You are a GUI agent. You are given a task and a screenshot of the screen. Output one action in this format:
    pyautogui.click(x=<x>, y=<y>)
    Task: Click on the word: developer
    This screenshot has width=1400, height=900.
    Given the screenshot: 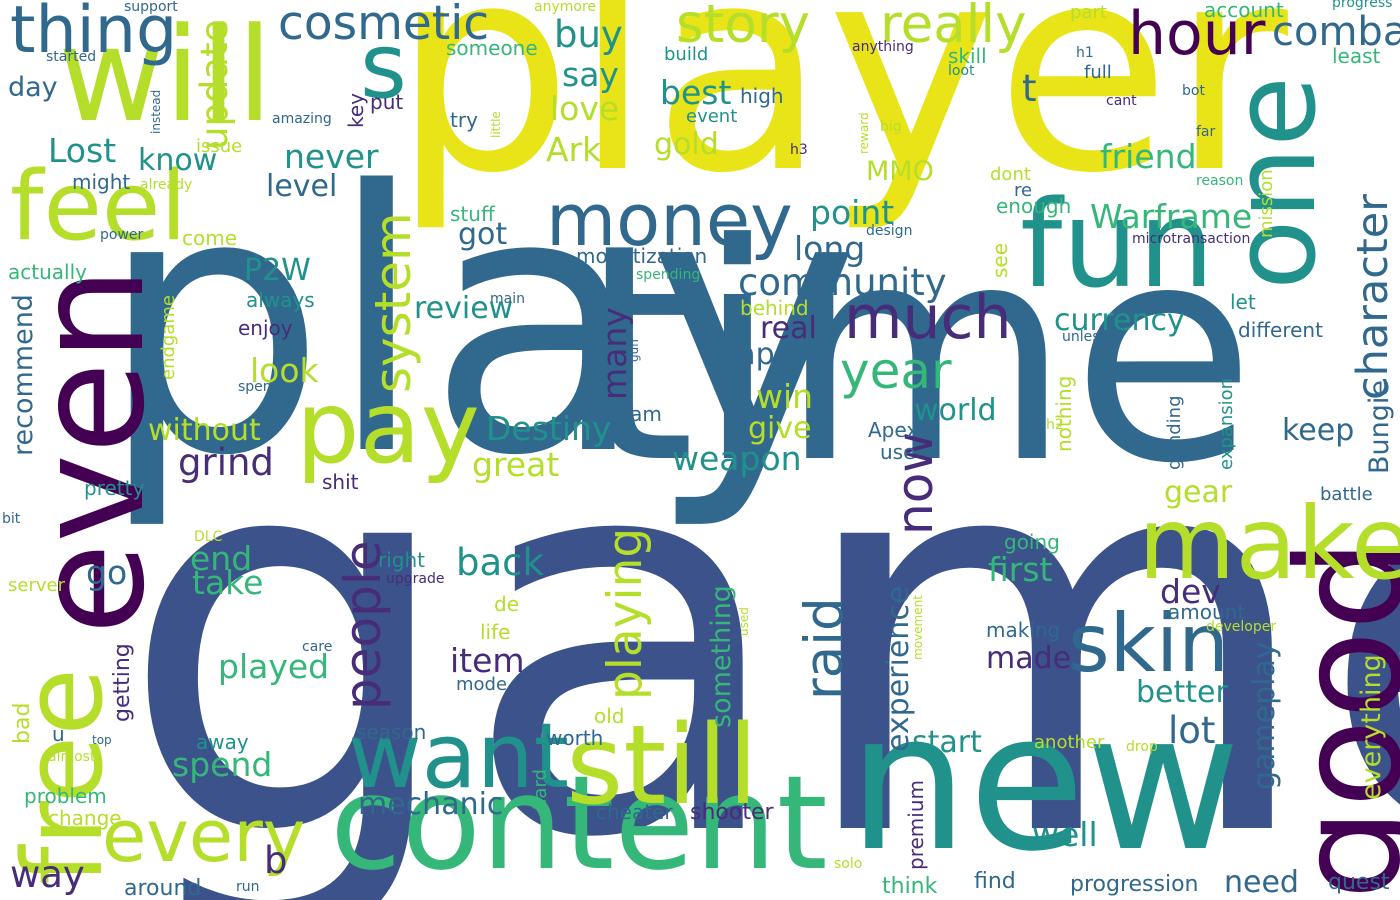 What is the action you would take?
    pyautogui.click(x=1241, y=627)
    